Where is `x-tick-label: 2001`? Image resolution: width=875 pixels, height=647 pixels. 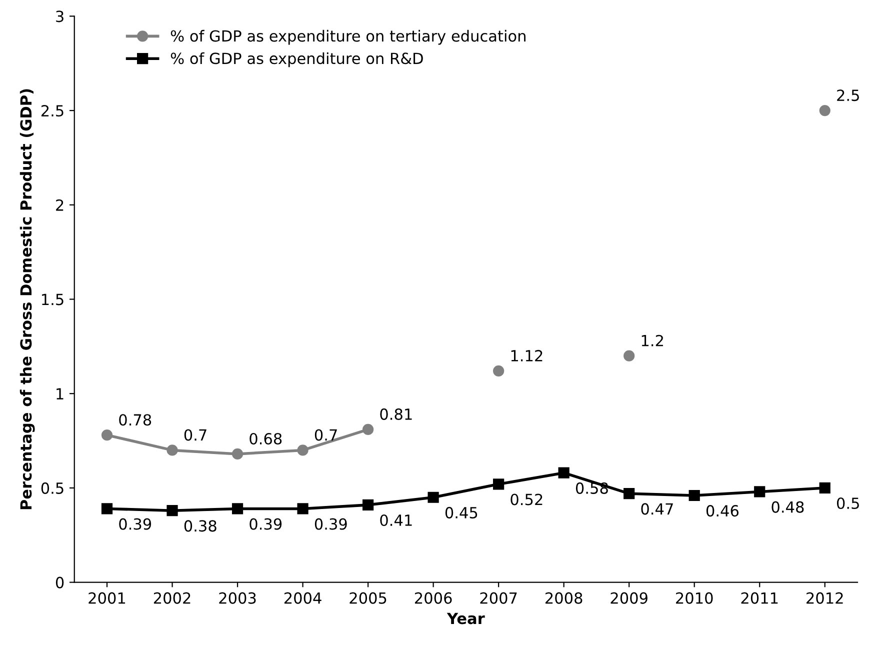
x-tick-label: 2001 is located at coordinates (107, 598).